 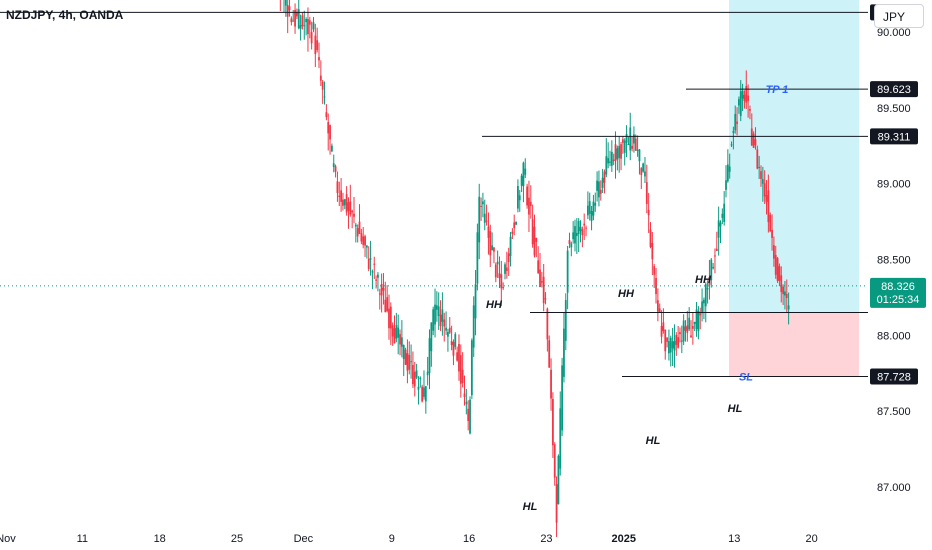 I want to click on x-tick-label: 2025, so click(x=624, y=539).